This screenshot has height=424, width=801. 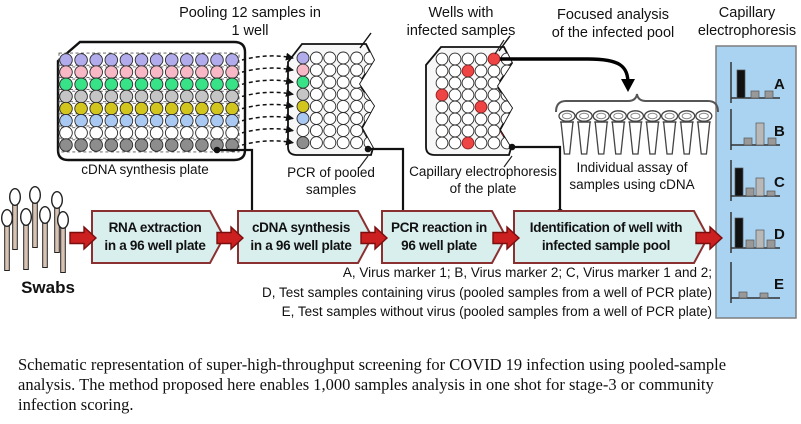 I want to click on chart-panel-label: A, so click(x=779, y=84).